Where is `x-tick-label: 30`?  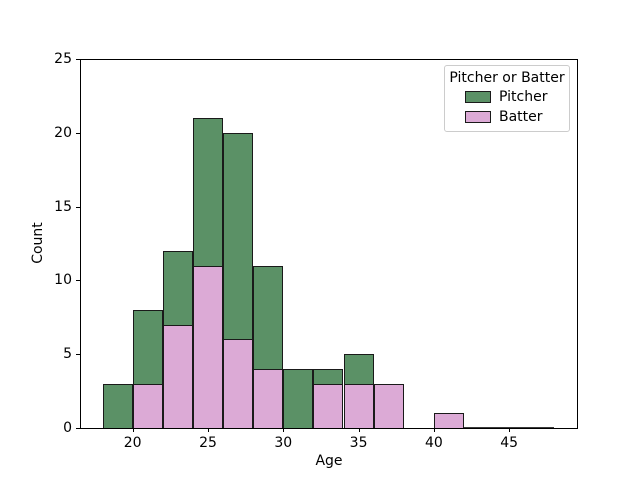
x-tick-label: 30 is located at coordinates (283, 443).